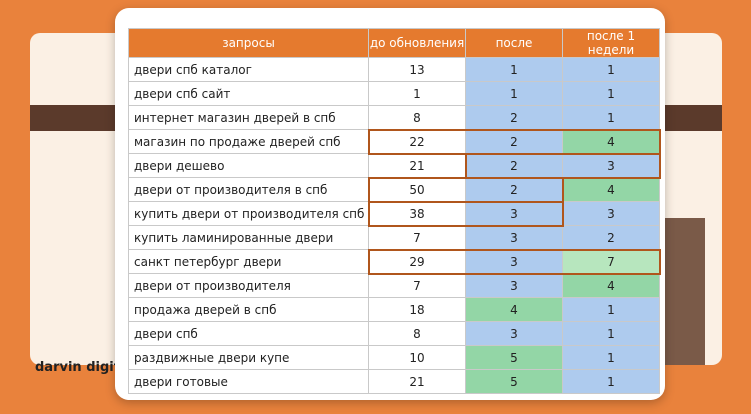  I want to click on position-cell: 13, so click(417, 69).